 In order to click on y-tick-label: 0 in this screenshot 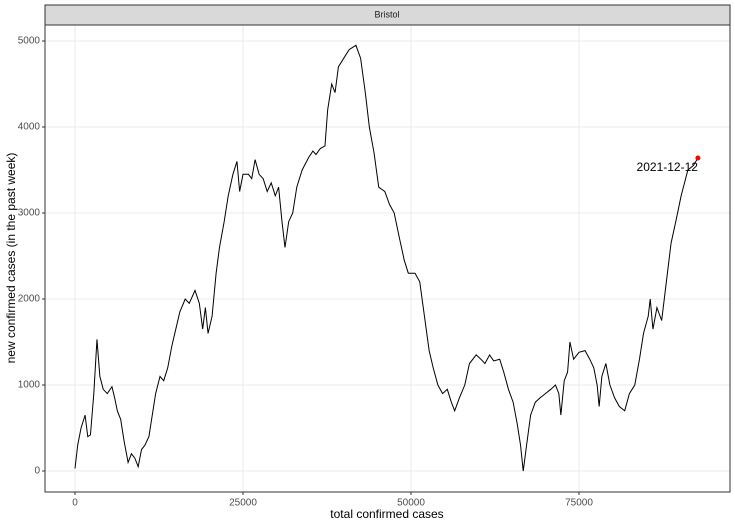, I will do `click(37, 471)`.